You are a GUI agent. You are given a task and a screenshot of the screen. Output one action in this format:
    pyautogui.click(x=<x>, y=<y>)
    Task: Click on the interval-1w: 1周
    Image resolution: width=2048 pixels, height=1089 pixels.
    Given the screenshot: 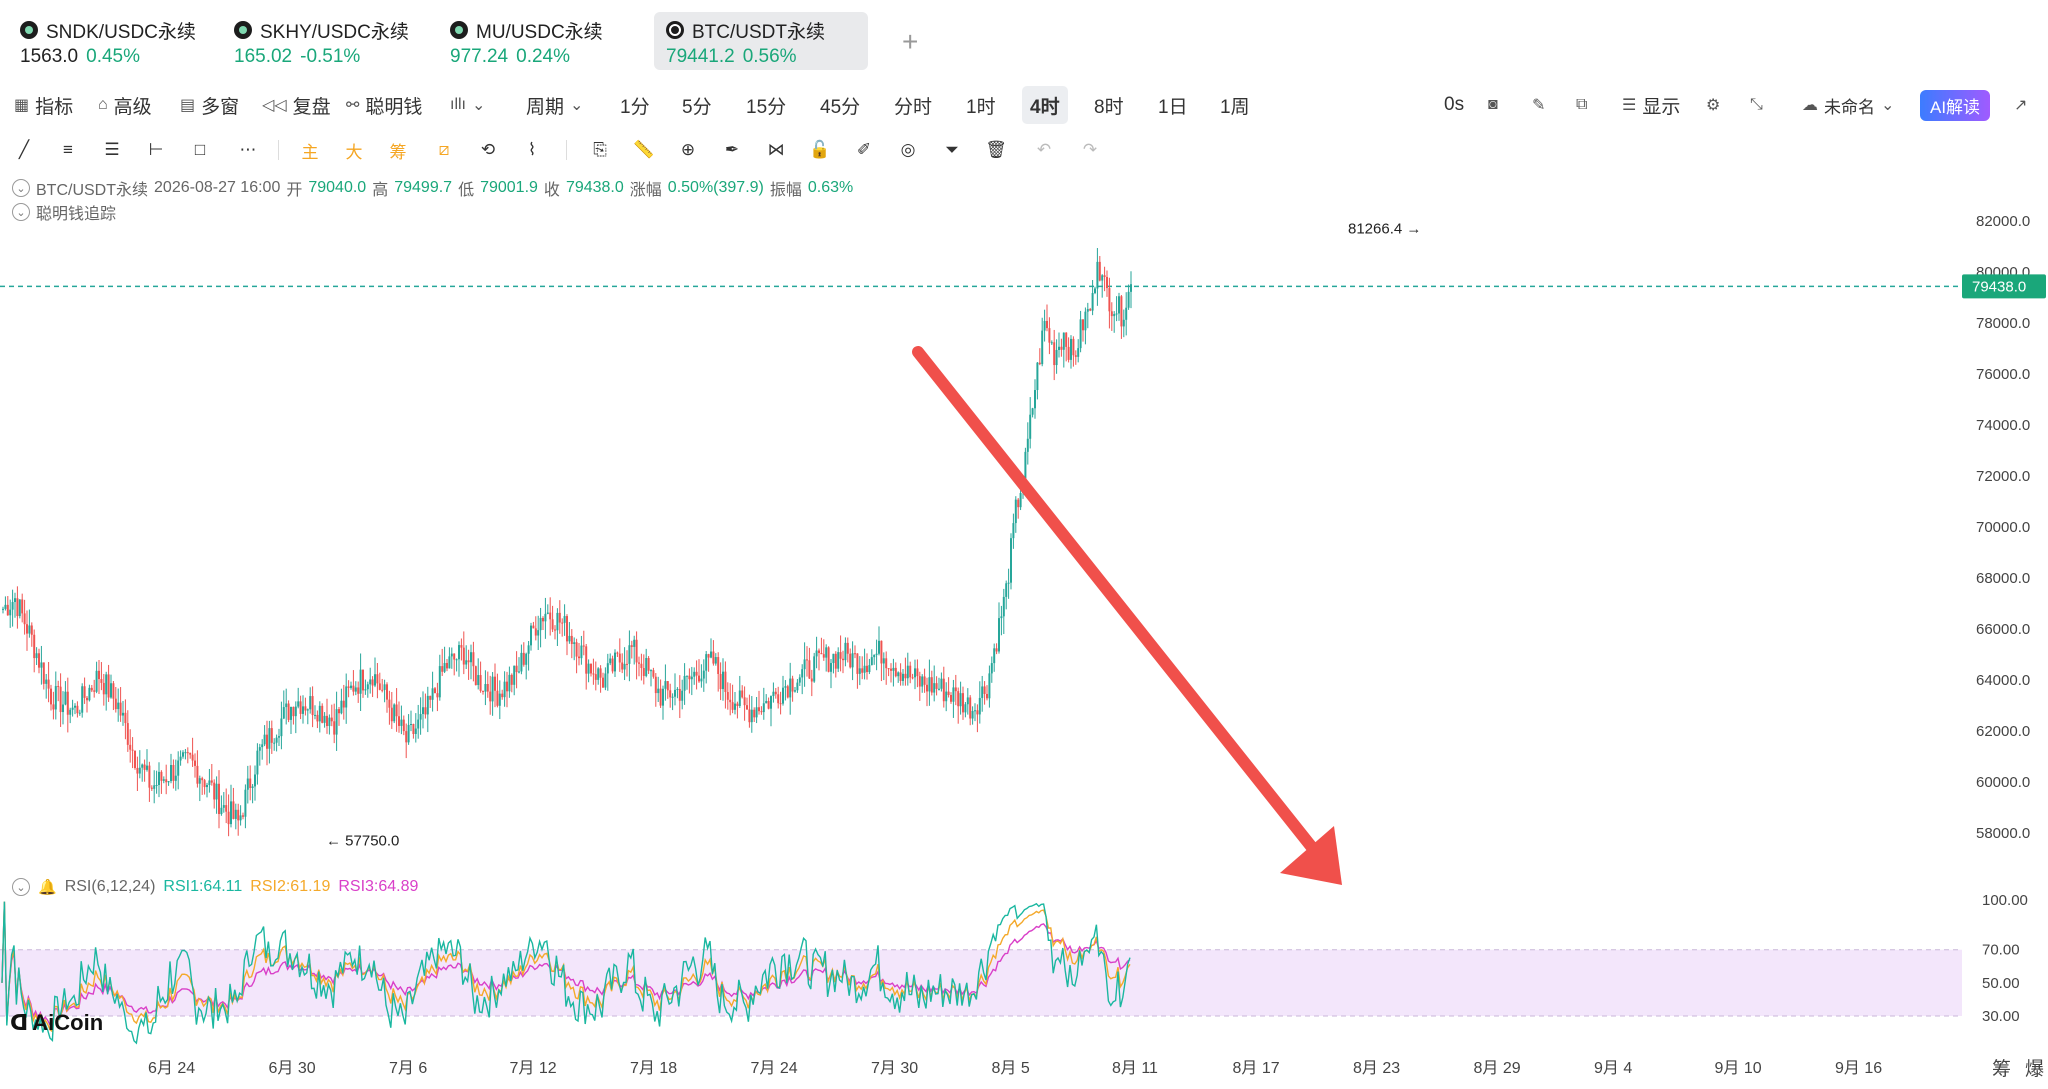 What is the action you would take?
    pyautogui.click(x=1235, y=107)
    